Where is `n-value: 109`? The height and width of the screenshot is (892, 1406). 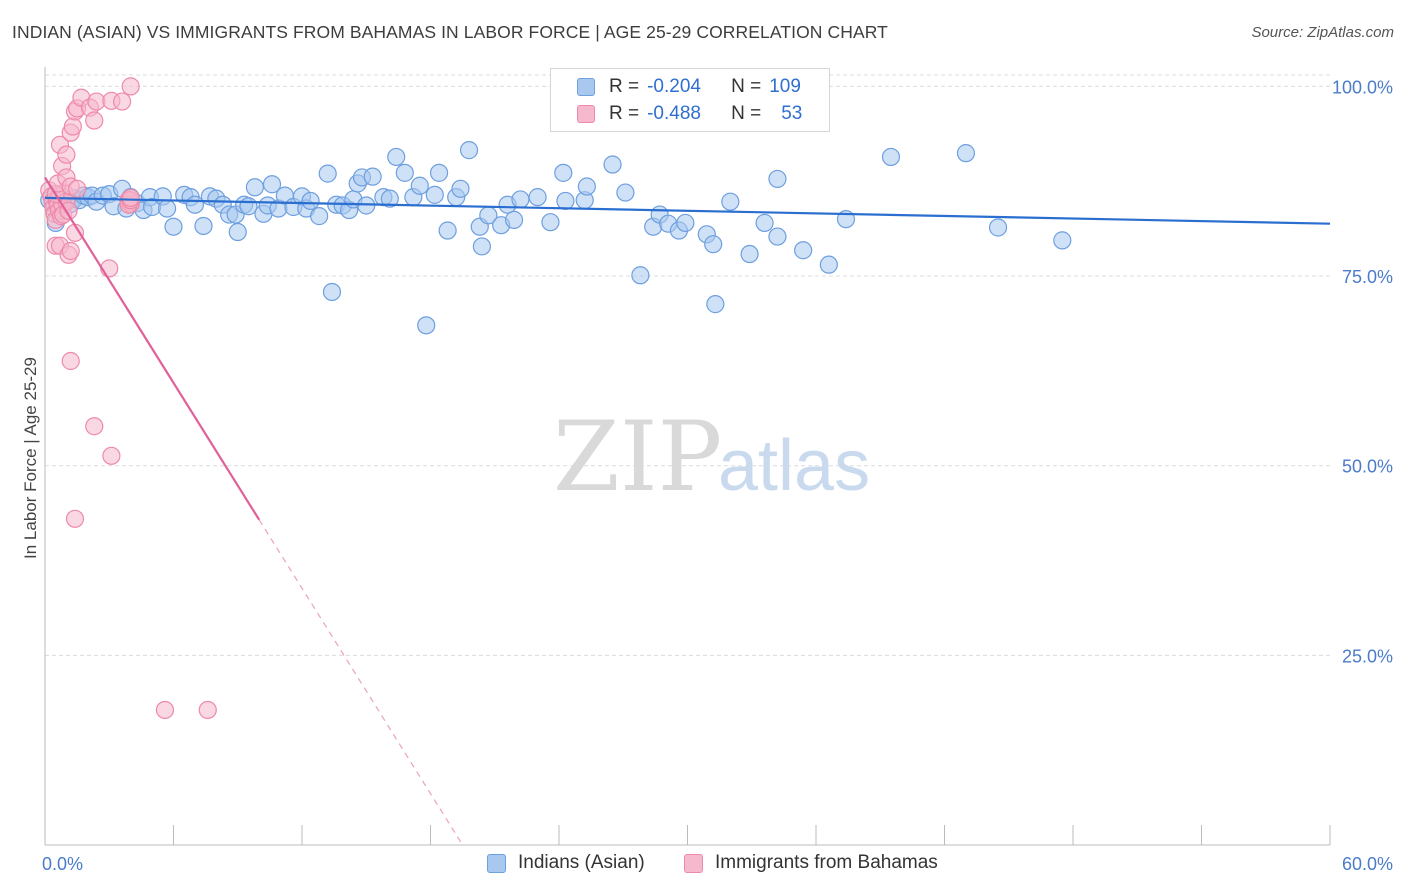
n-value: 109 is located at coordinates (785, 86).